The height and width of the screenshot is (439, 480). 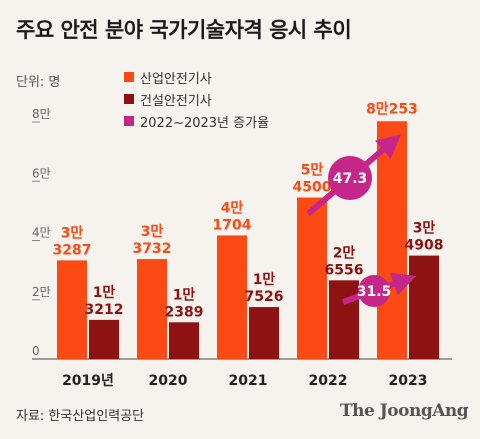 What do you see at coordinates (232, 225) in the screenshot?
I see `data-label: 1704` at bounding box center [232, 225].